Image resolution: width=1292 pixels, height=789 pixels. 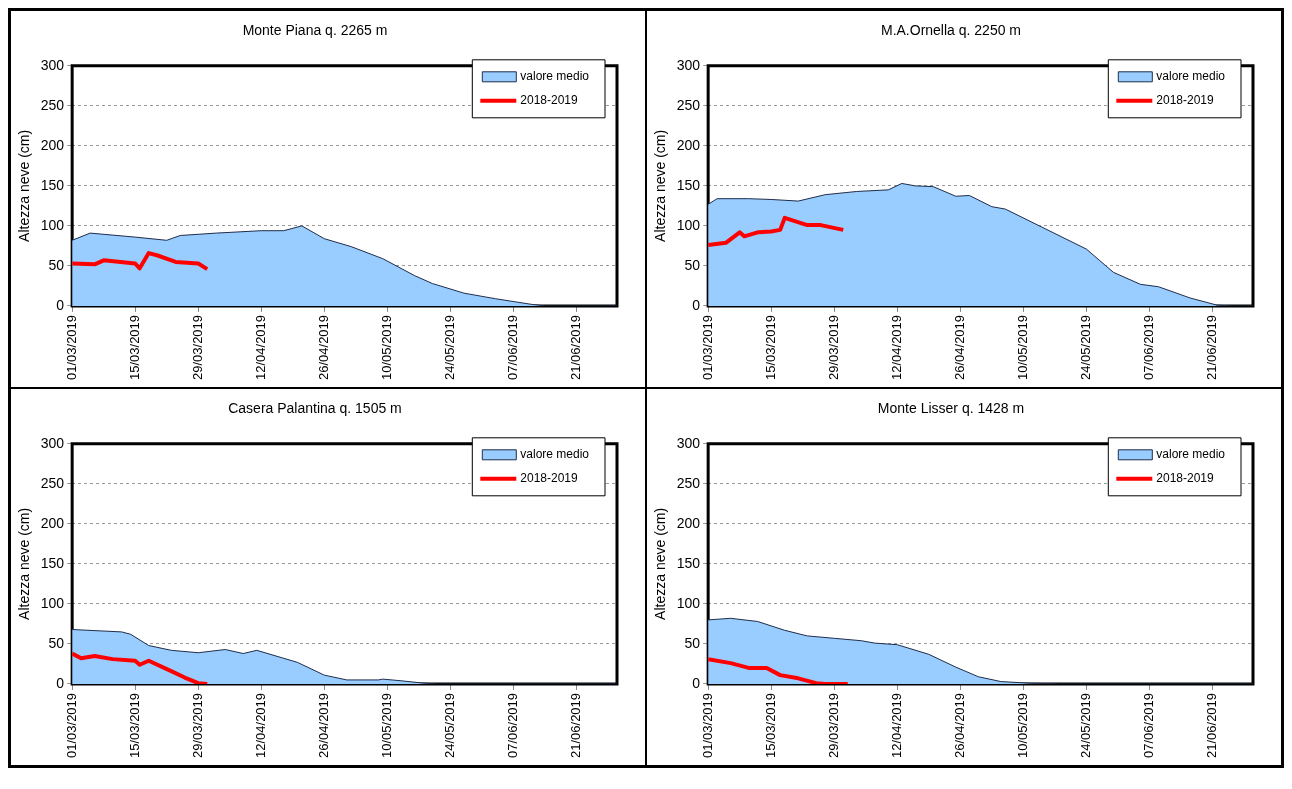 I want to click on chart-title: Monte Lisser q. 1428 m, so click(x=951, y=408).